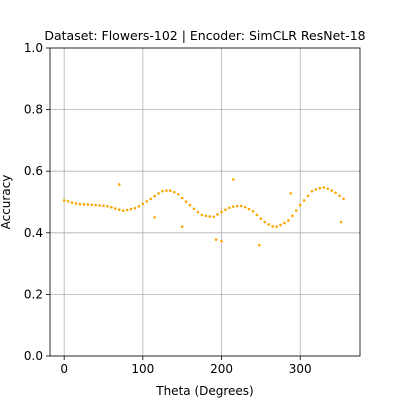 The image size is (400, 400). I want to click on y-tick-label: 0.8, so click(33, 110).